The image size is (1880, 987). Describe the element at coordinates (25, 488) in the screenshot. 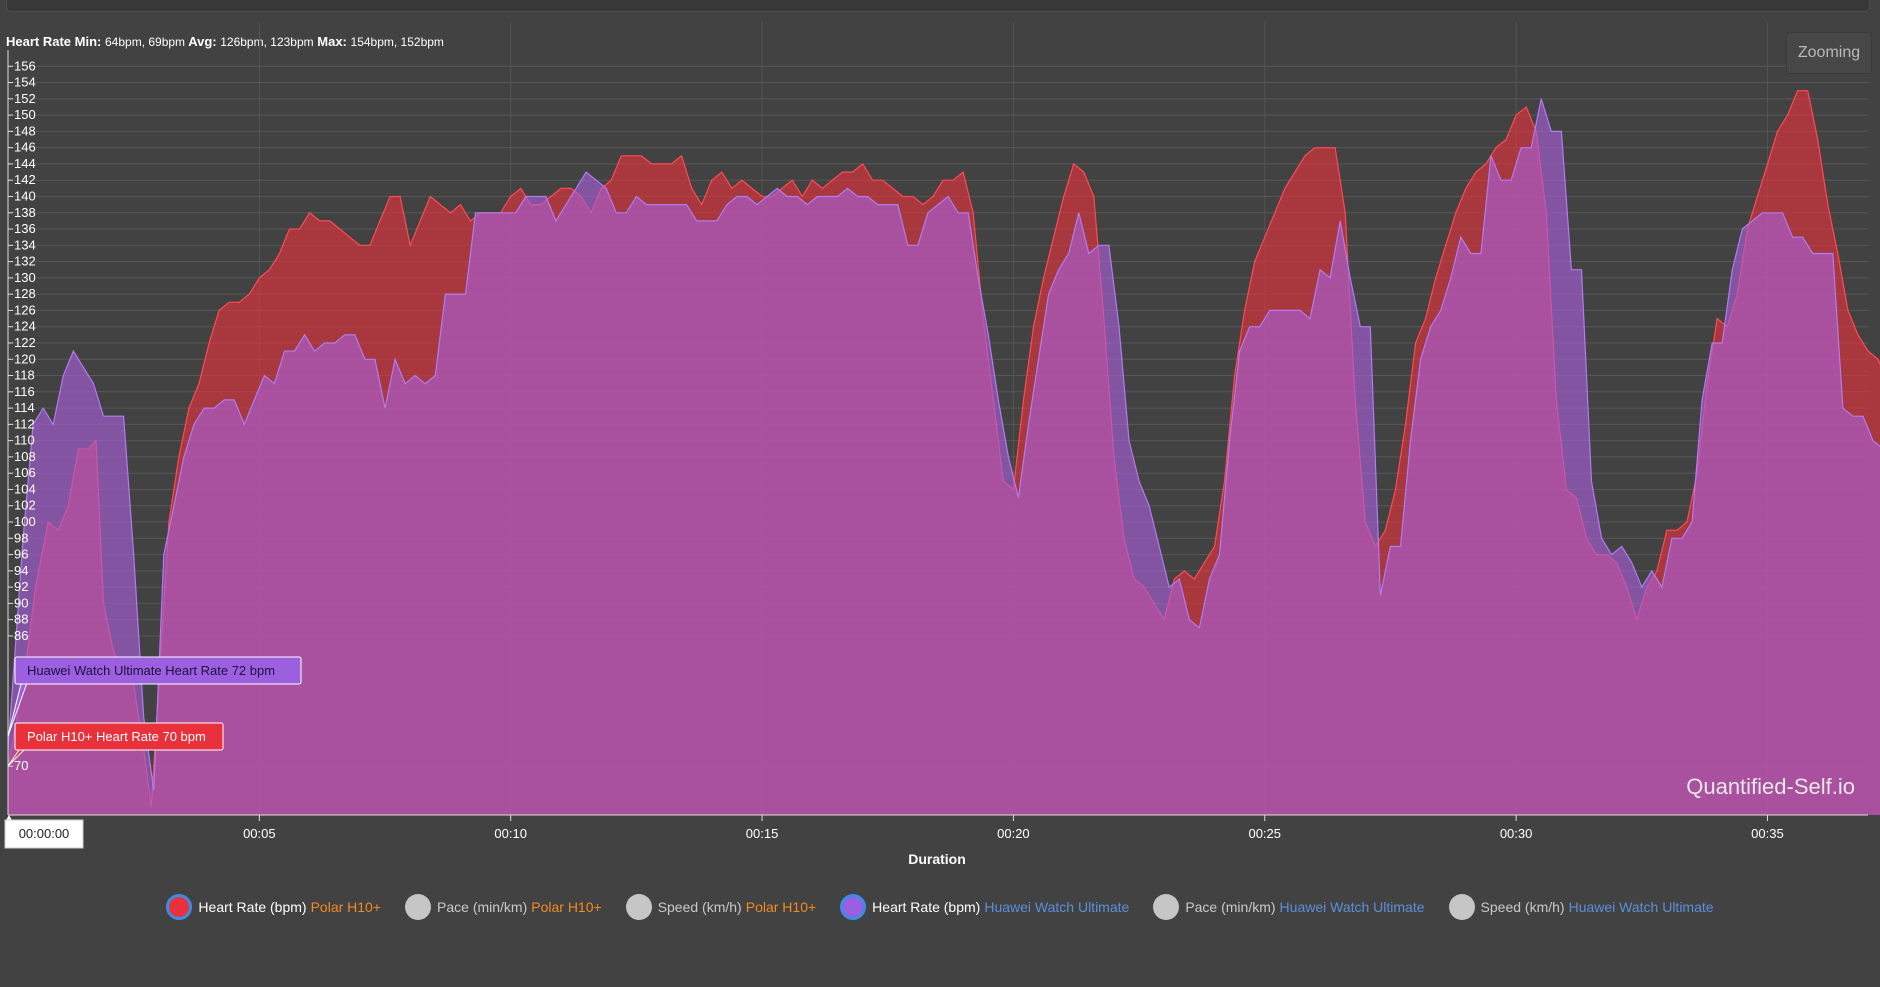

I see `y-tick-label: 104` at that location.